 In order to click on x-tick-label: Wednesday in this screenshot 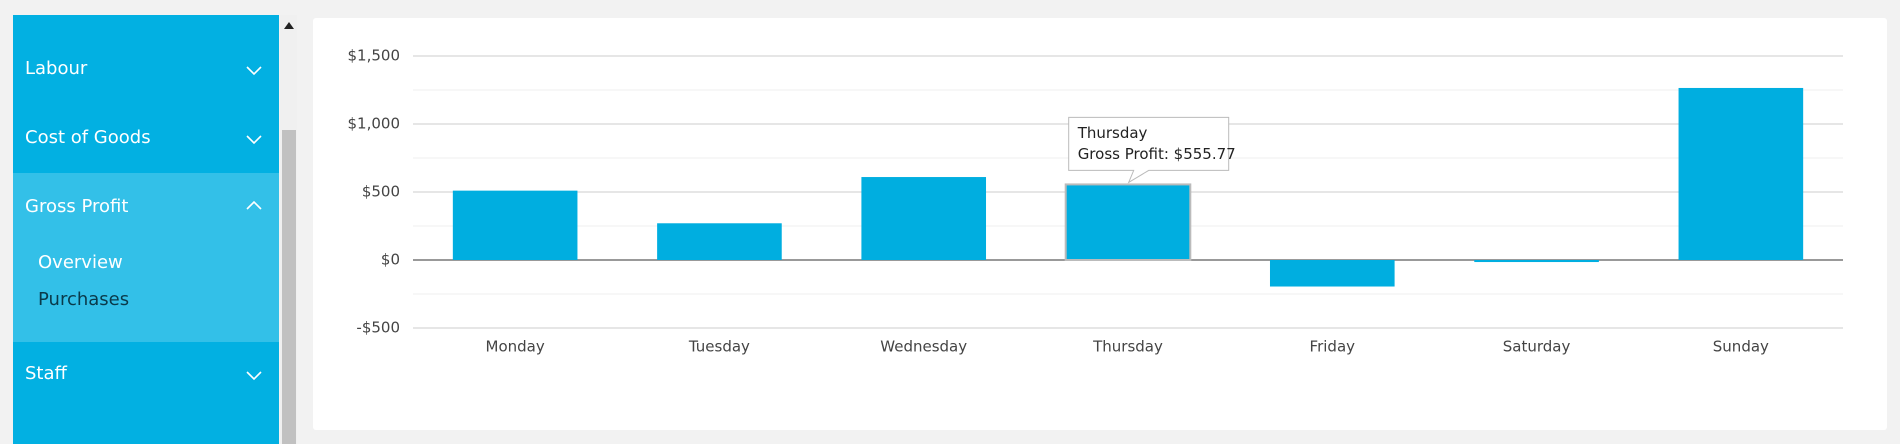, I will do `click(923, 347)`.